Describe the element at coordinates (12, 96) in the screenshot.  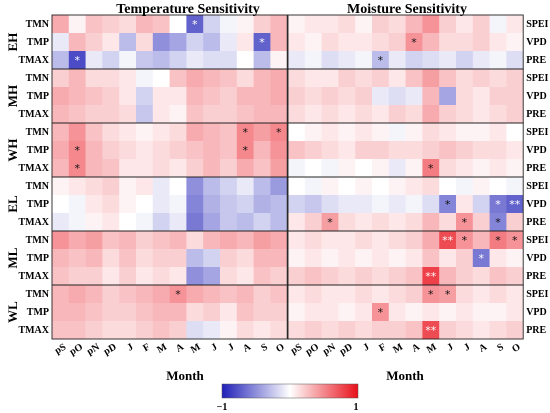
I see `group-label: MH` at that location.